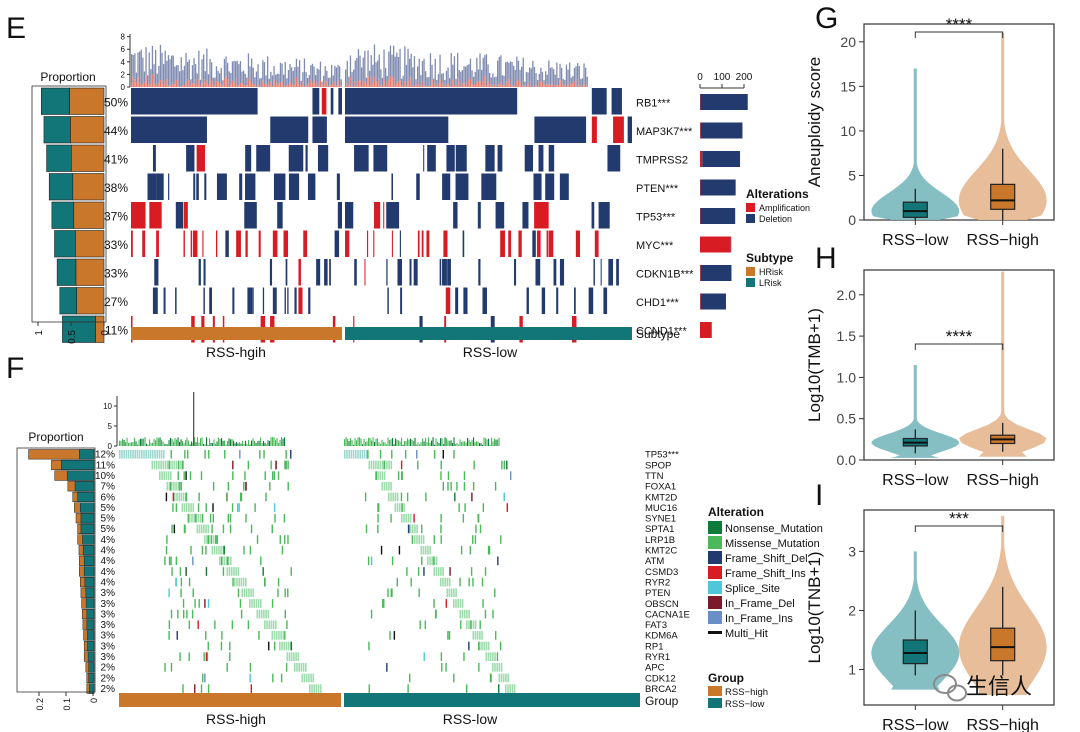 This screenshot has height=732, width=1080. I want to click on count-bar-del, so click(718, 216).